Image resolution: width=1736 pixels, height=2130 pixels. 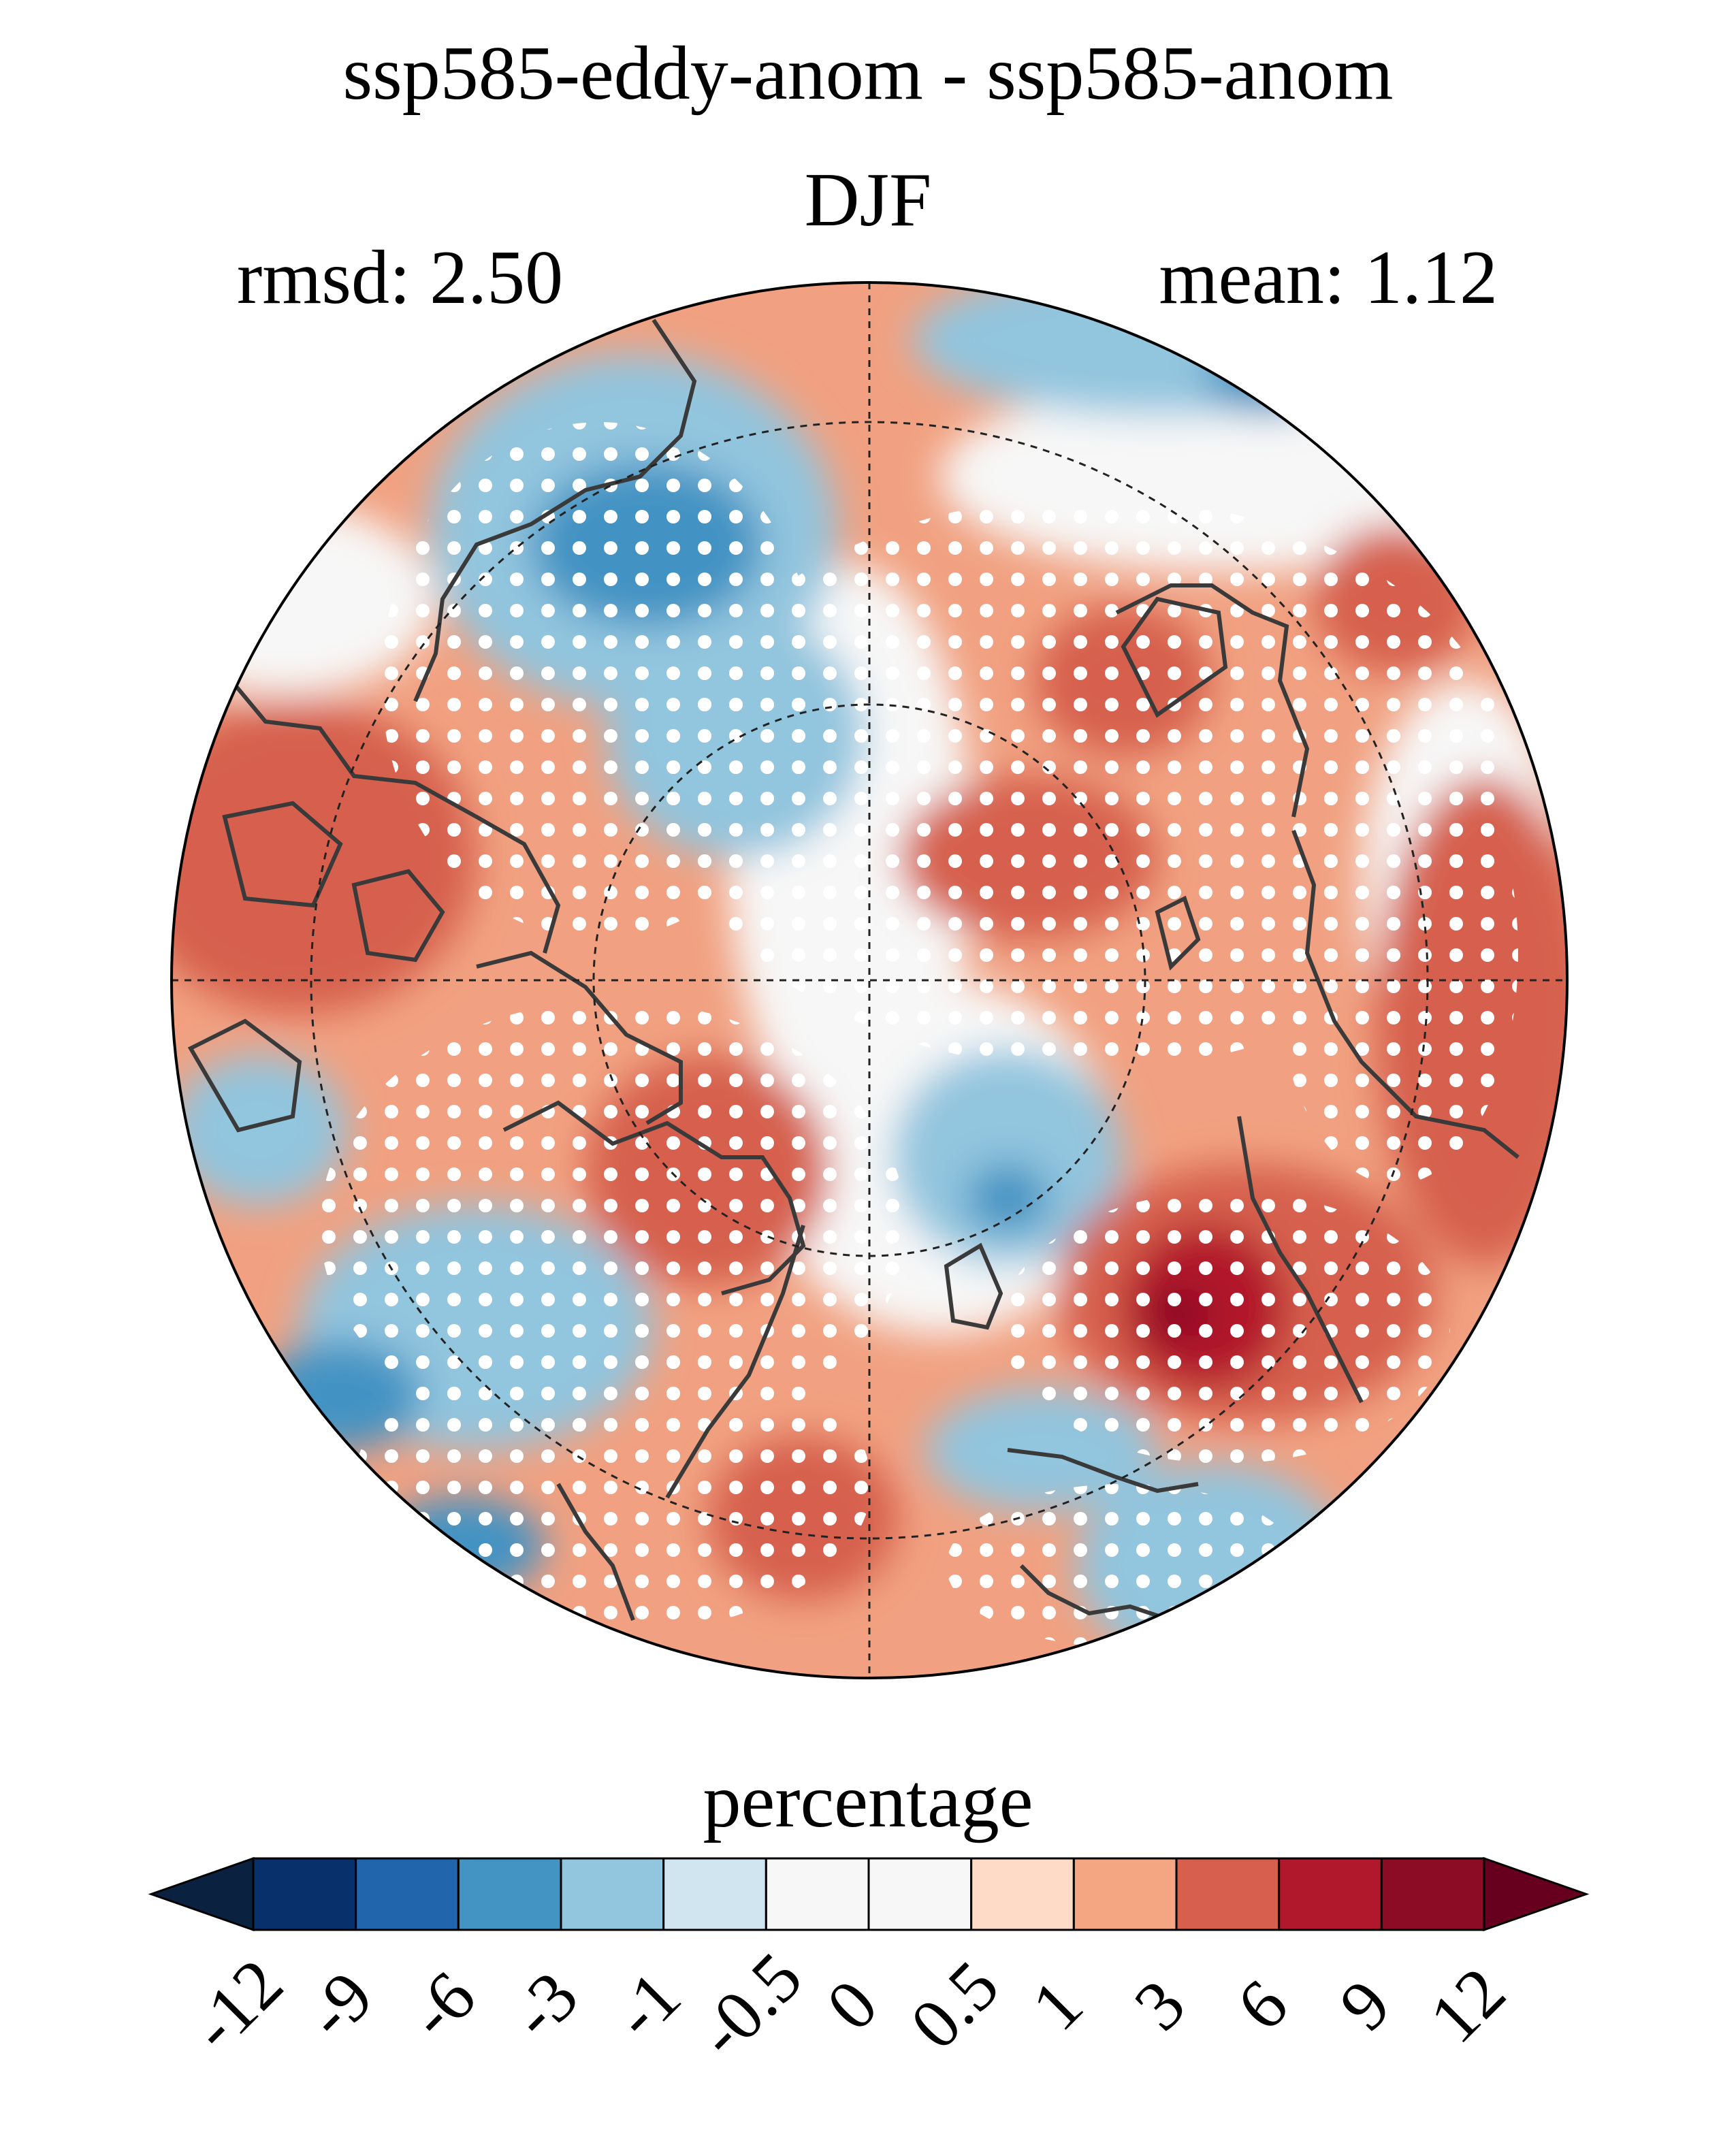 What do you see at coordinates (852, 2005) in the screenshot?
I see `colorbar-tick-label: 0` at bounding box center [852, 2005].